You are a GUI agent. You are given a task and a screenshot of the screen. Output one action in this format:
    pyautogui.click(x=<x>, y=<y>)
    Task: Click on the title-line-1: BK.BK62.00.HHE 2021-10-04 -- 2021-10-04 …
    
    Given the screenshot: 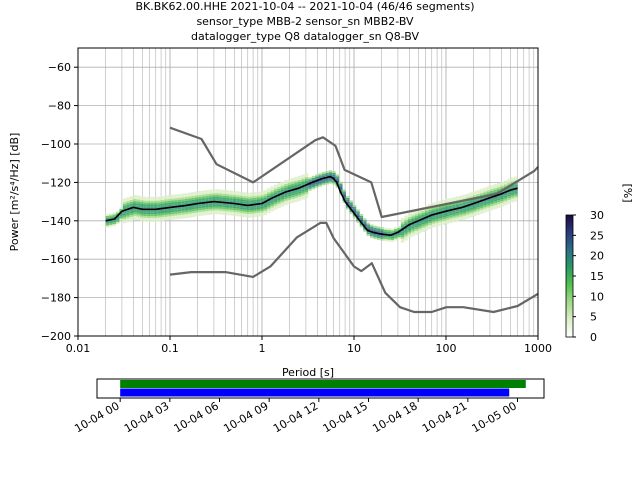 What is the action you would take?
    pyautogui.click(x=304, y=6)
    